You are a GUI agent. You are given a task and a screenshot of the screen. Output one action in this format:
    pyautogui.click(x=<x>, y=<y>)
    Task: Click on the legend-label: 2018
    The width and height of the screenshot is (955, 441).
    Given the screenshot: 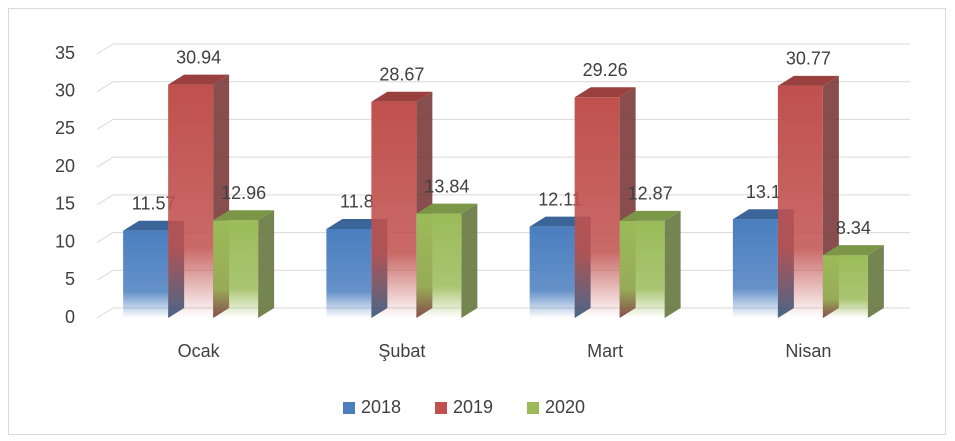 What is the action you would take?
    pyautogui.click(x=381, y=407)
    